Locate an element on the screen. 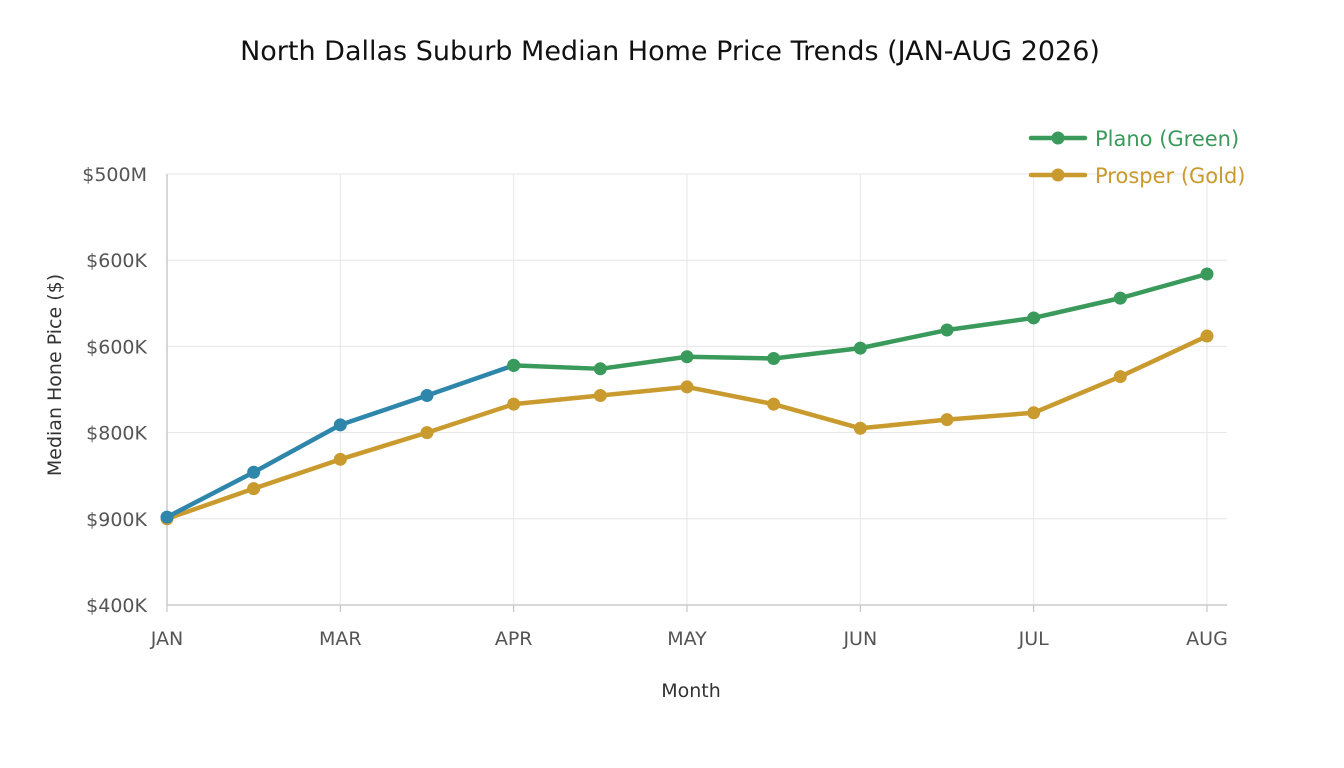 The image size is (1344, 768). y-tick-label: $500M is located at coordinates (114, 175).